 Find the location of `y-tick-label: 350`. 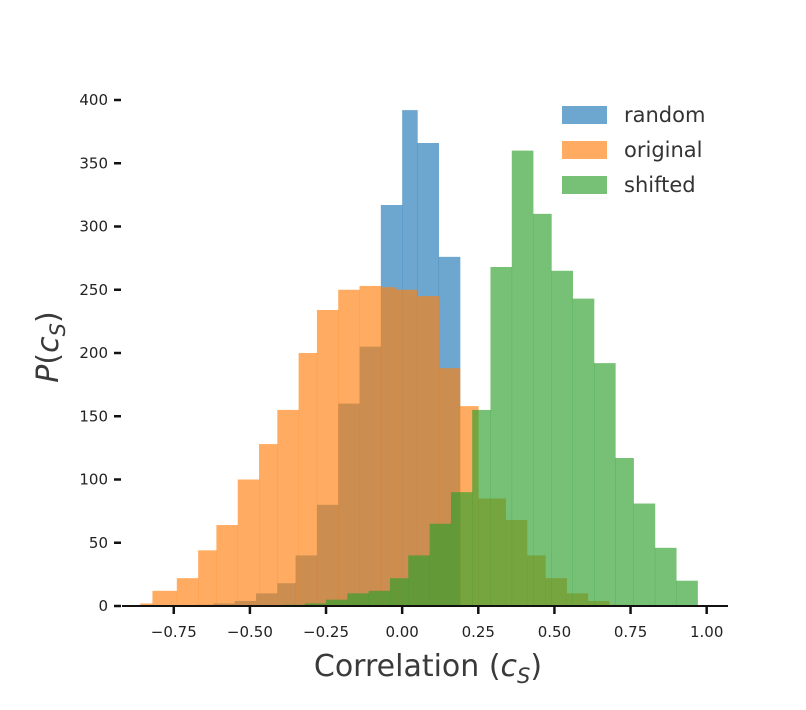

y-tick-label: 350 is located at coordinates (93, 163).